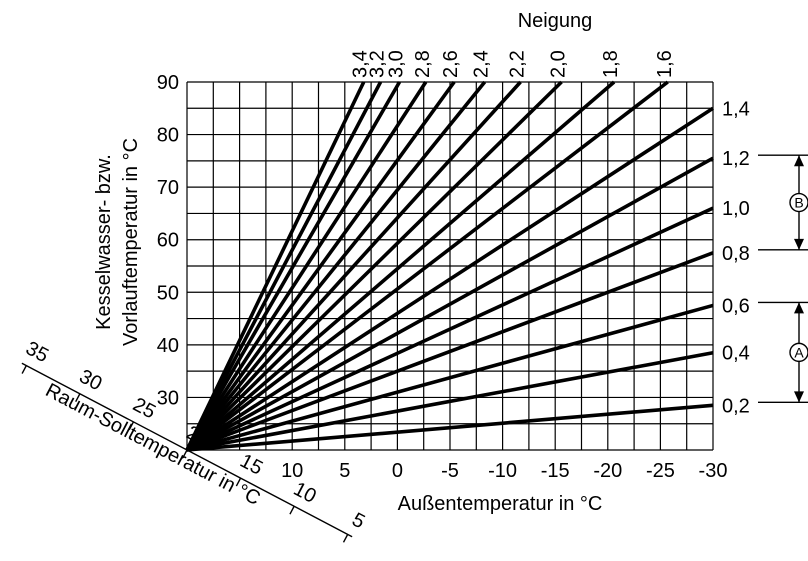  Describe the element at coordinates (500, 504) in the screenshot. I see `x-axis-label: Außentemperatur in °C` at that location.